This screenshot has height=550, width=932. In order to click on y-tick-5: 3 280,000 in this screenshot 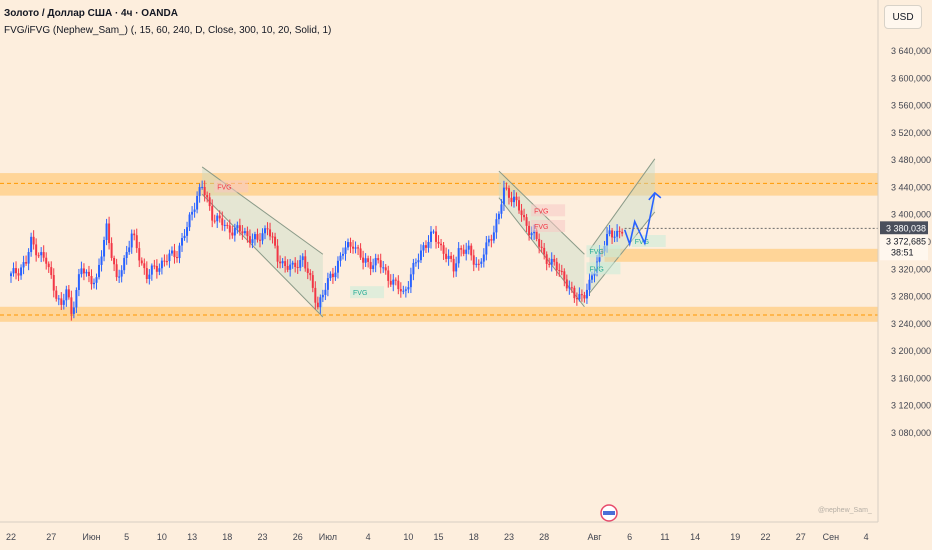, I will do `click(911, 297)`.